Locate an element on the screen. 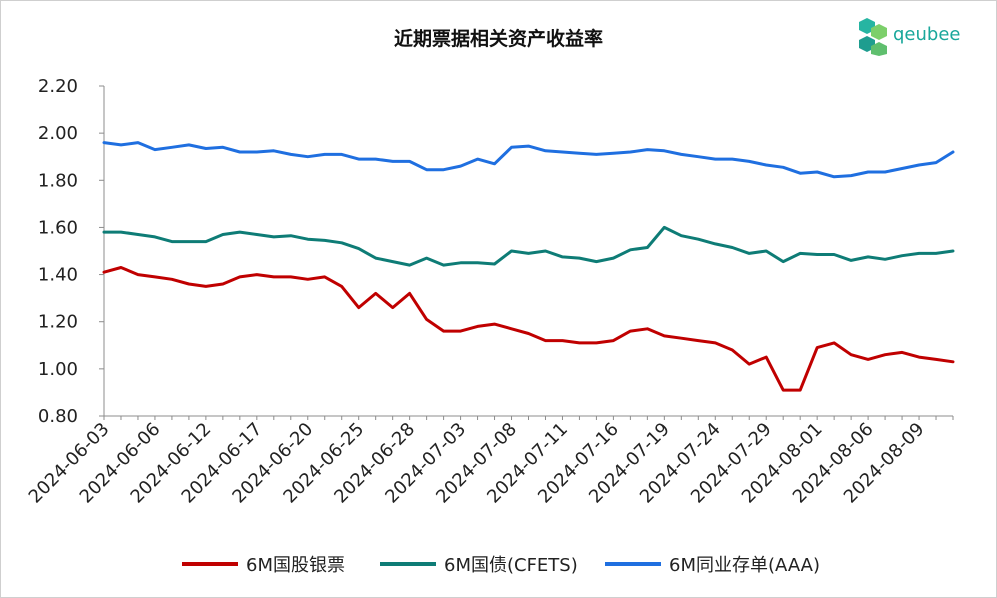 This screenshot has width=997, height=598. brand-logo: qeubee is located at coordinates (917, 38).